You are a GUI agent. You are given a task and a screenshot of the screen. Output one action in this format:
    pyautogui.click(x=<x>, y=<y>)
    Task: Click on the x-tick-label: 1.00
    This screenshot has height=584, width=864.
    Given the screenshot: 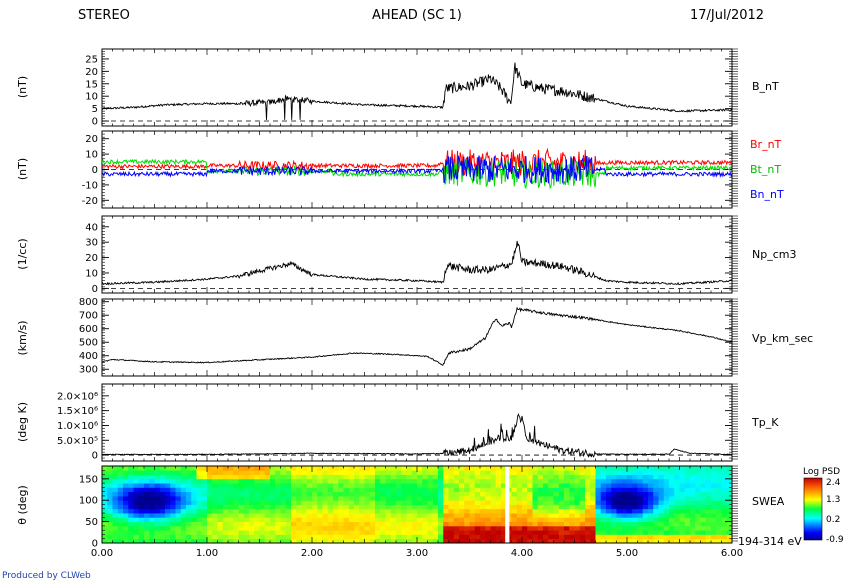 What is the action you would take?
    pyautogui.click(x=207, y=553)
    